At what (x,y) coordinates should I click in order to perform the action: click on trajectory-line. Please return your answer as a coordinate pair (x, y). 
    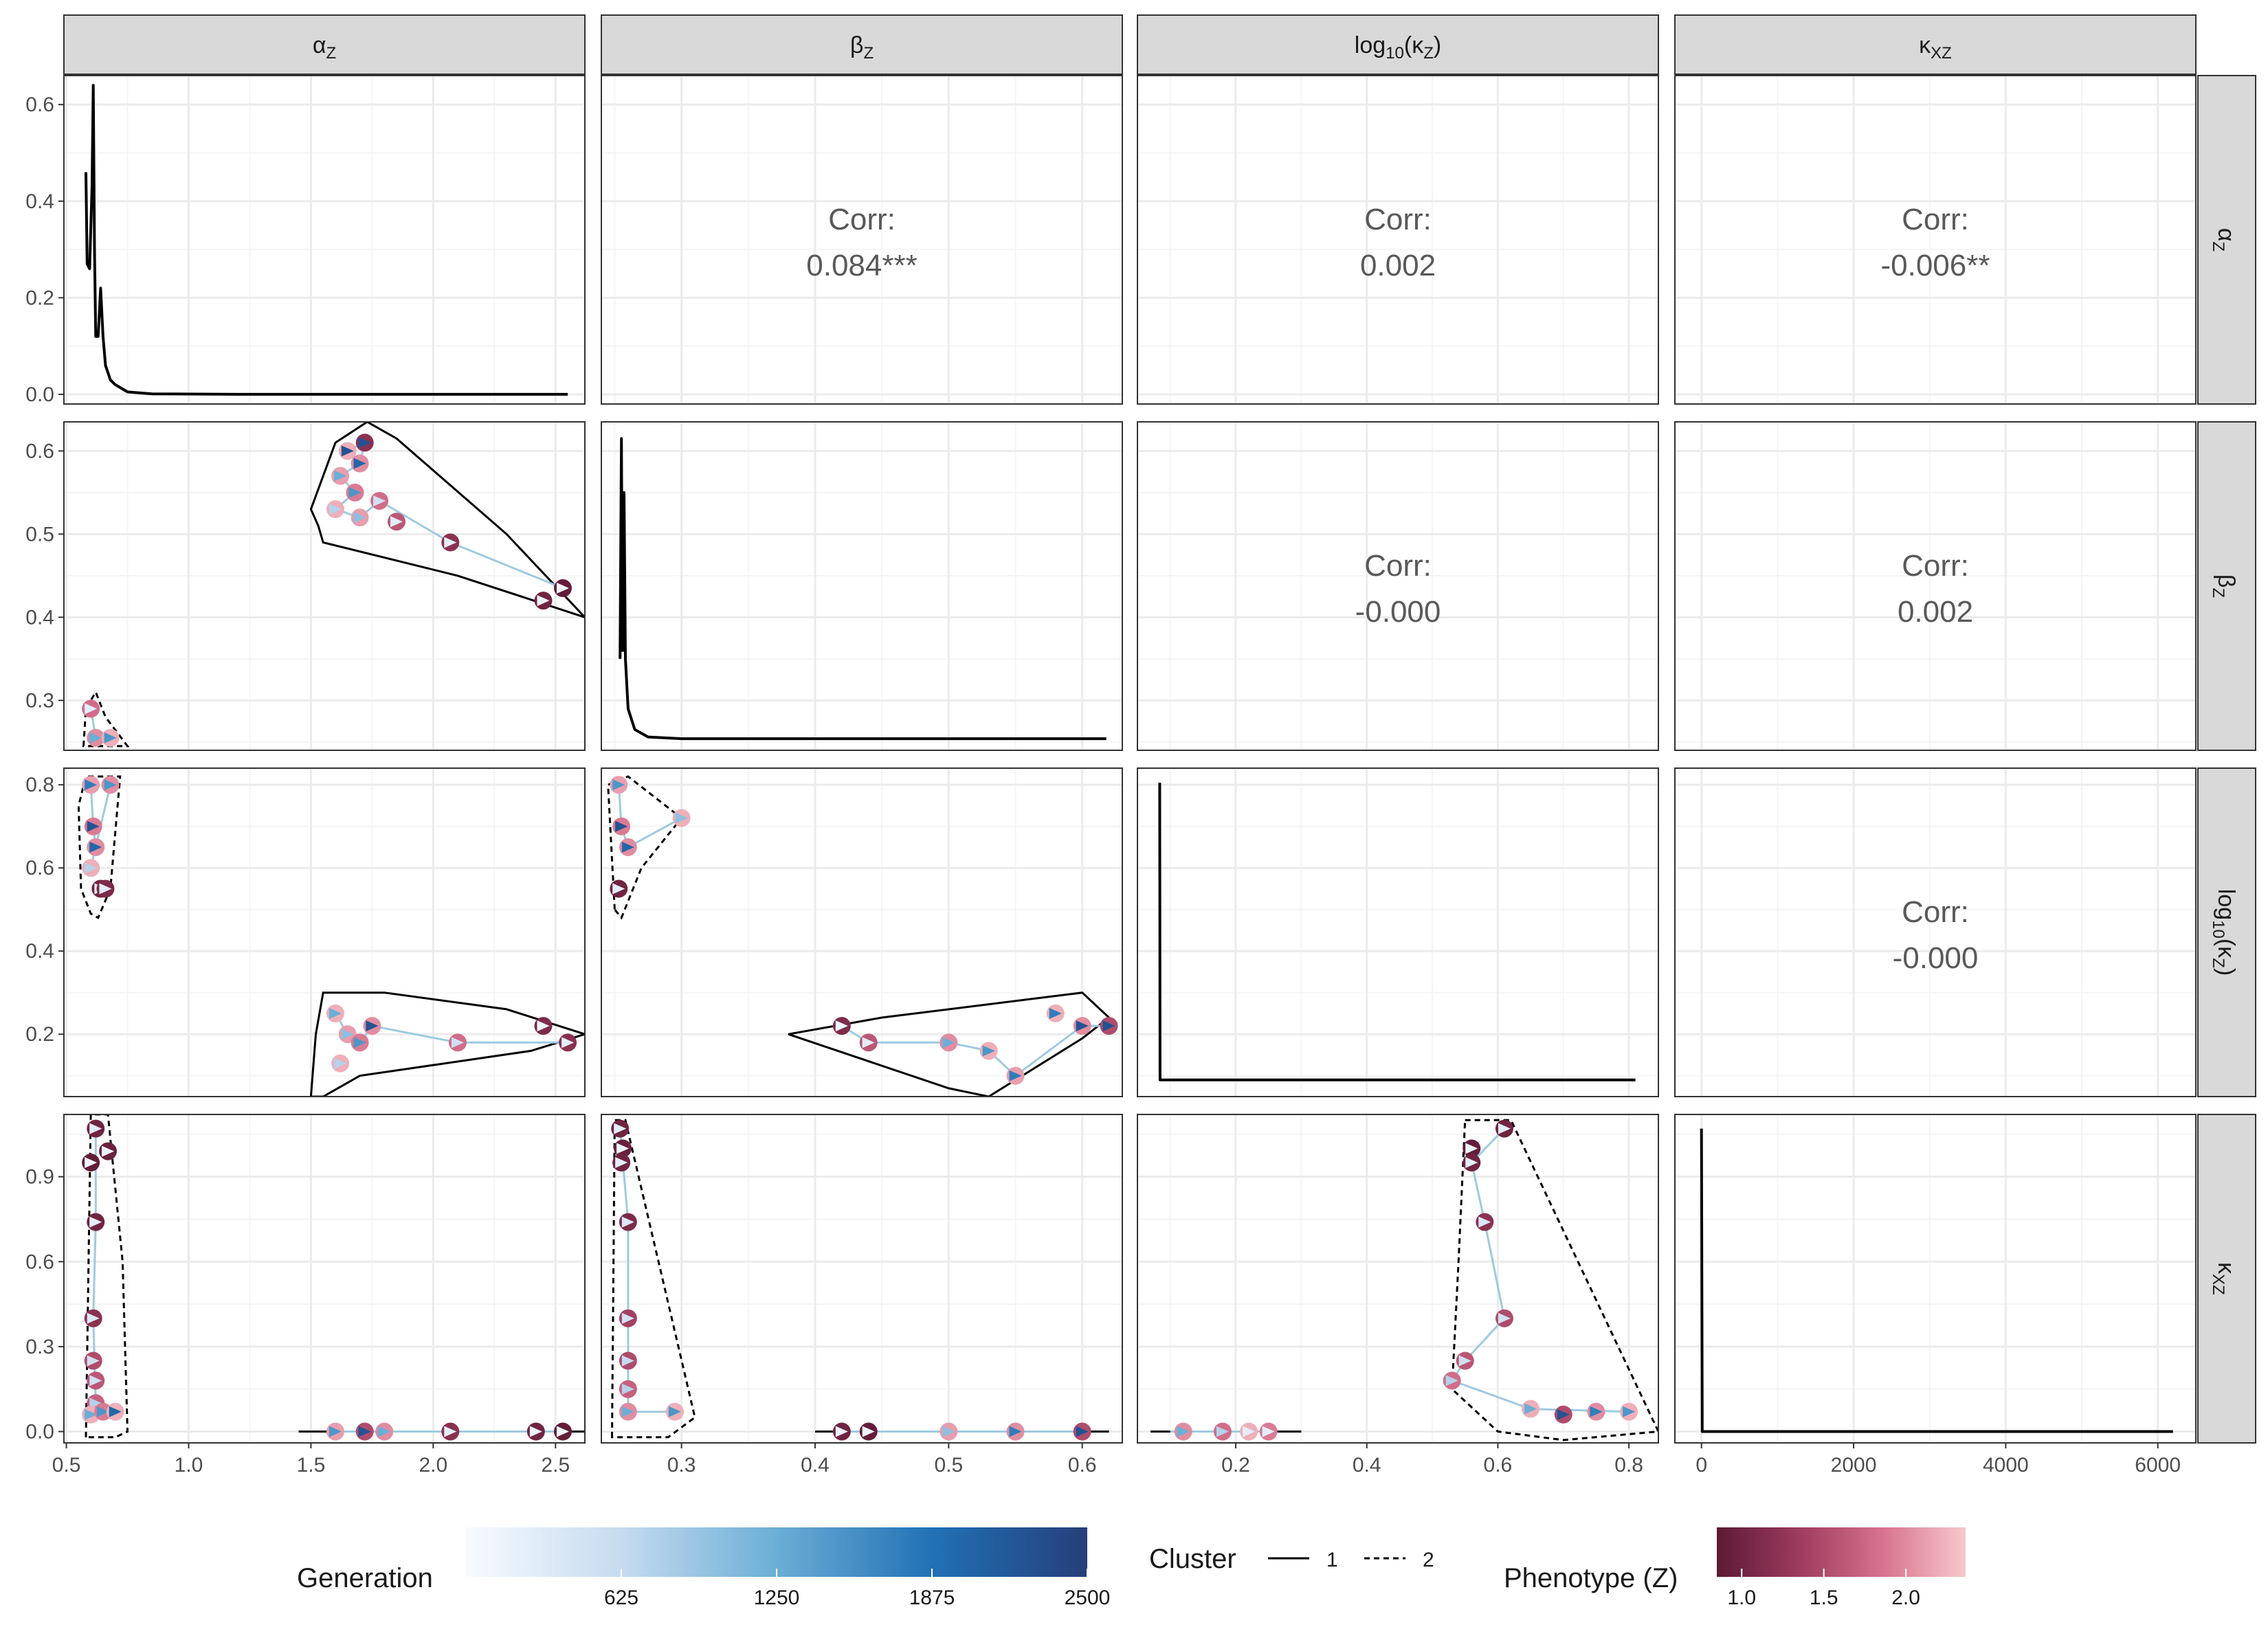
    Looking at the image, I should click on (1540, 1270).